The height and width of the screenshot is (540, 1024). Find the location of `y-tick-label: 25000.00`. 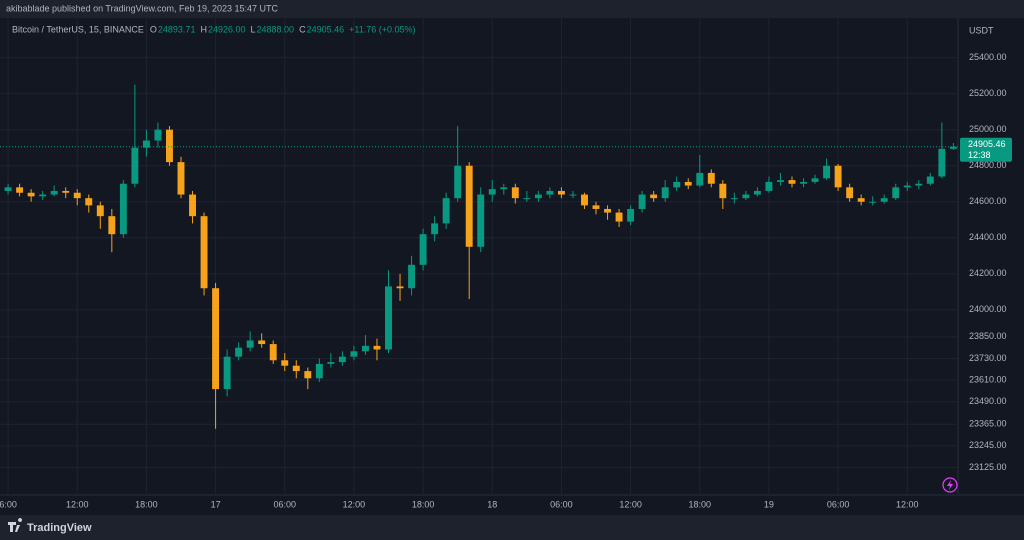

y-tick-label: 25000.00 is located at coordinates (988, 129).